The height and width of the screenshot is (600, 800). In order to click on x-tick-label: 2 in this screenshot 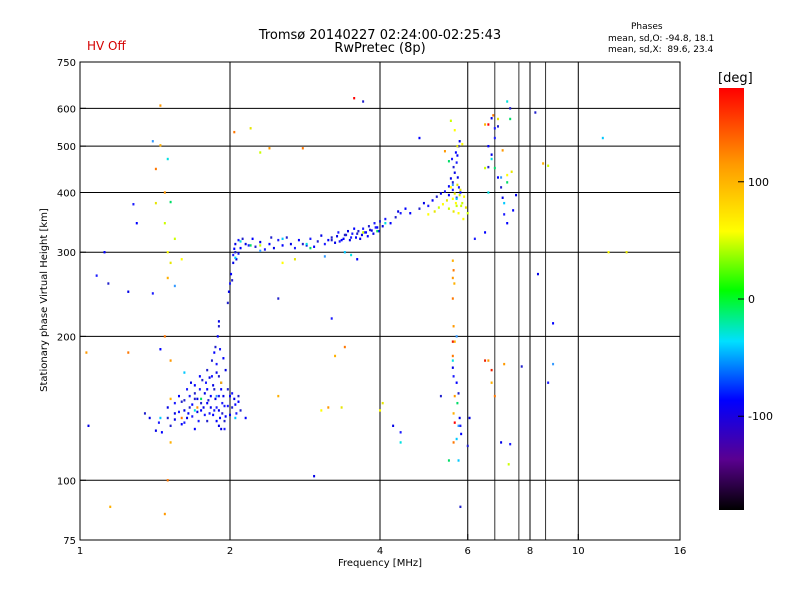, I will do `click(230, 551)`.